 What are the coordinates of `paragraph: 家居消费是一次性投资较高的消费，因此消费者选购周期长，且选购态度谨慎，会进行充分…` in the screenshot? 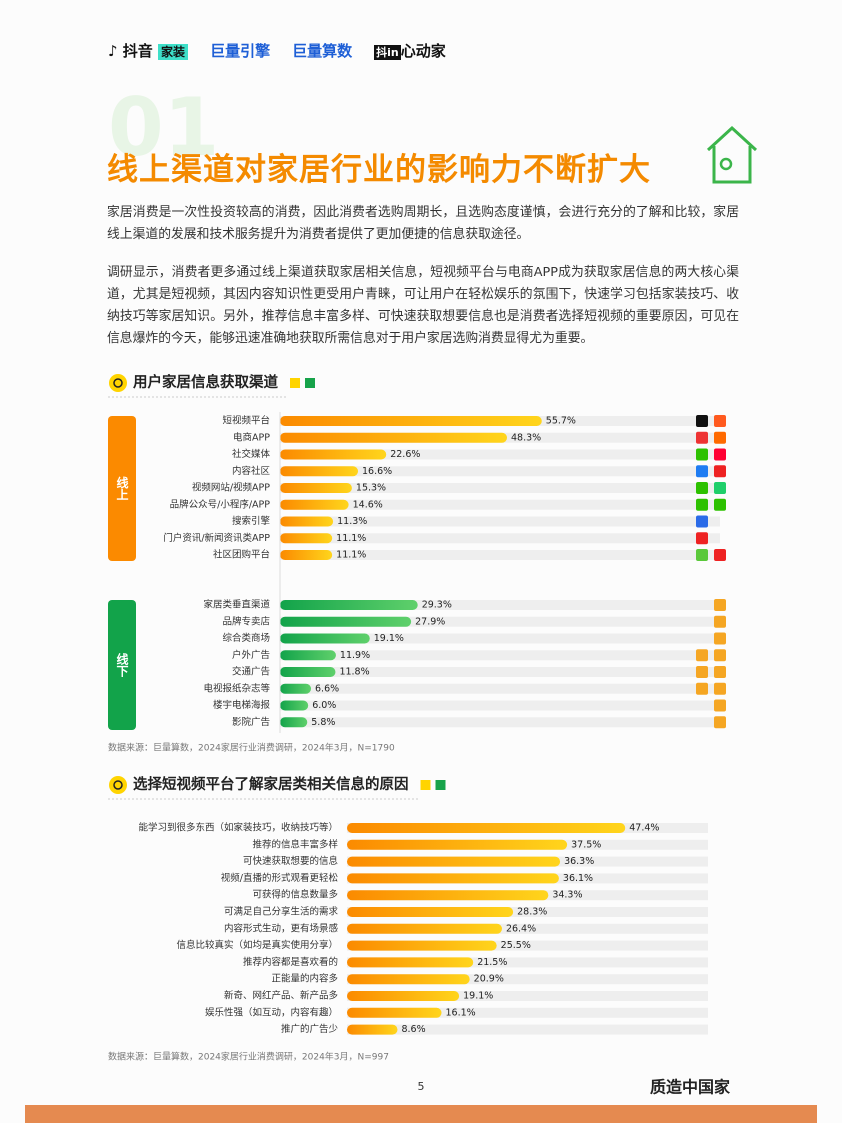 It's located at (423, 223).